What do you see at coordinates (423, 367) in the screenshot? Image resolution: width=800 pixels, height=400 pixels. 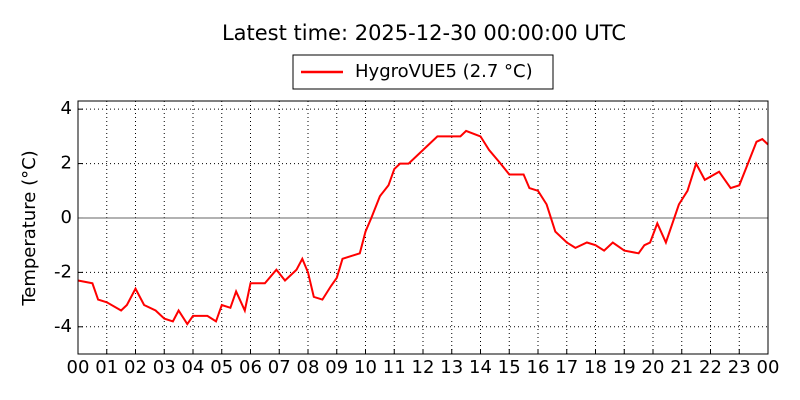 I see `x-tick-label: 12` at bounding box center [423, 367].